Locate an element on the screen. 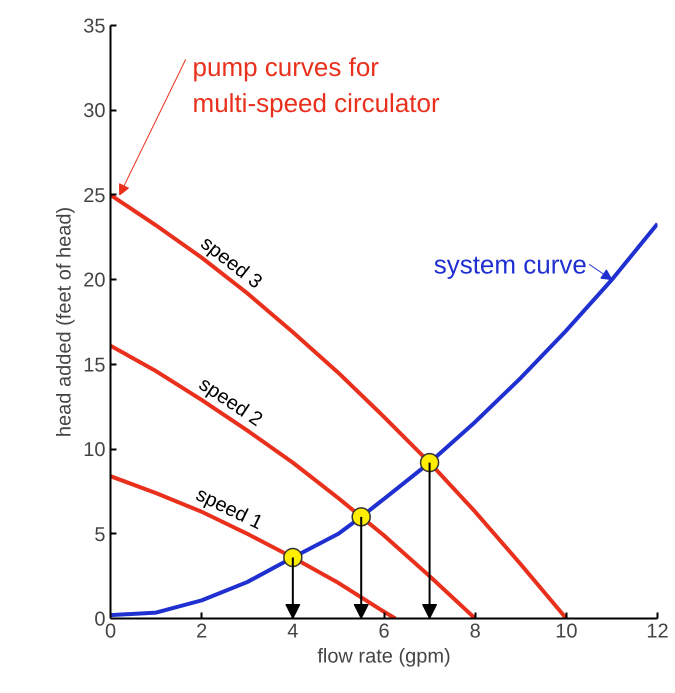  x-tick-label: 8 is located at coordinates (475, 631).